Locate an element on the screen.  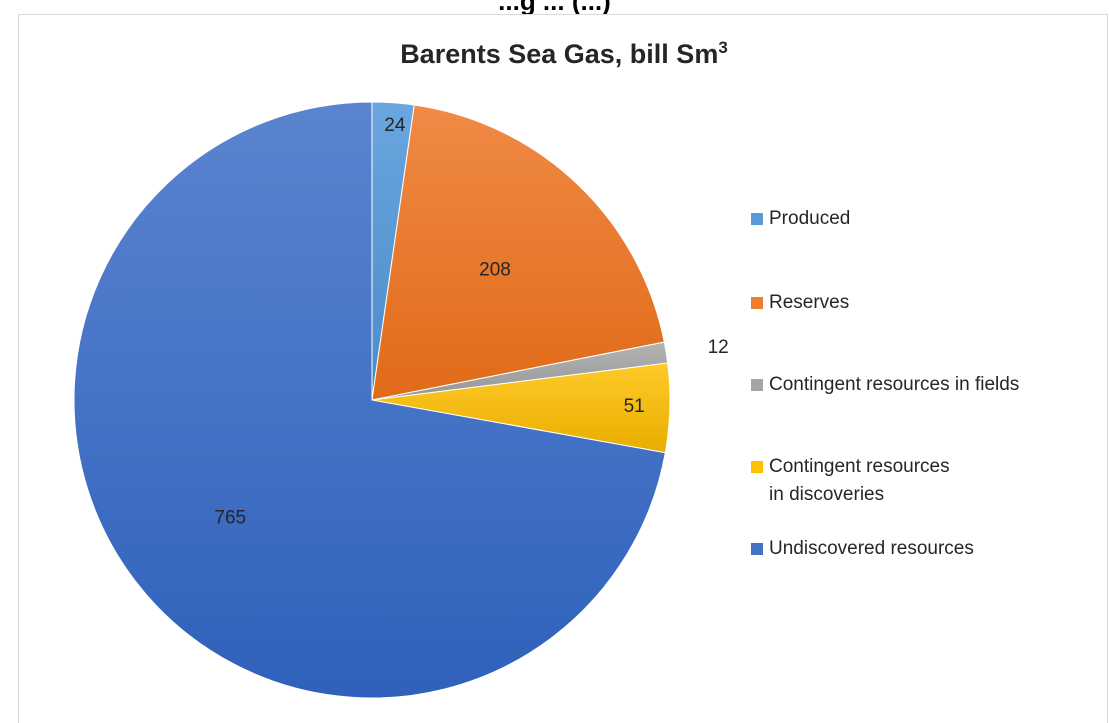
legend-item-produced: Produced is located at coordinates (925, 219).